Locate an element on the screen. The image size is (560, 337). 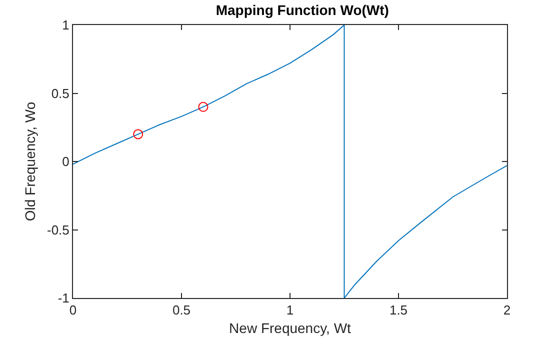
y-tick-label: 0.5 is located at coordinates (60, 93).